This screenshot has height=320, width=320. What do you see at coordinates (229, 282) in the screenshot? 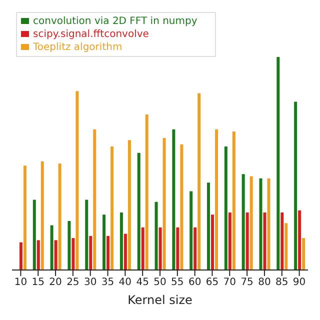
I see `x-tick-label: 70` at bounding box center [229, 282].